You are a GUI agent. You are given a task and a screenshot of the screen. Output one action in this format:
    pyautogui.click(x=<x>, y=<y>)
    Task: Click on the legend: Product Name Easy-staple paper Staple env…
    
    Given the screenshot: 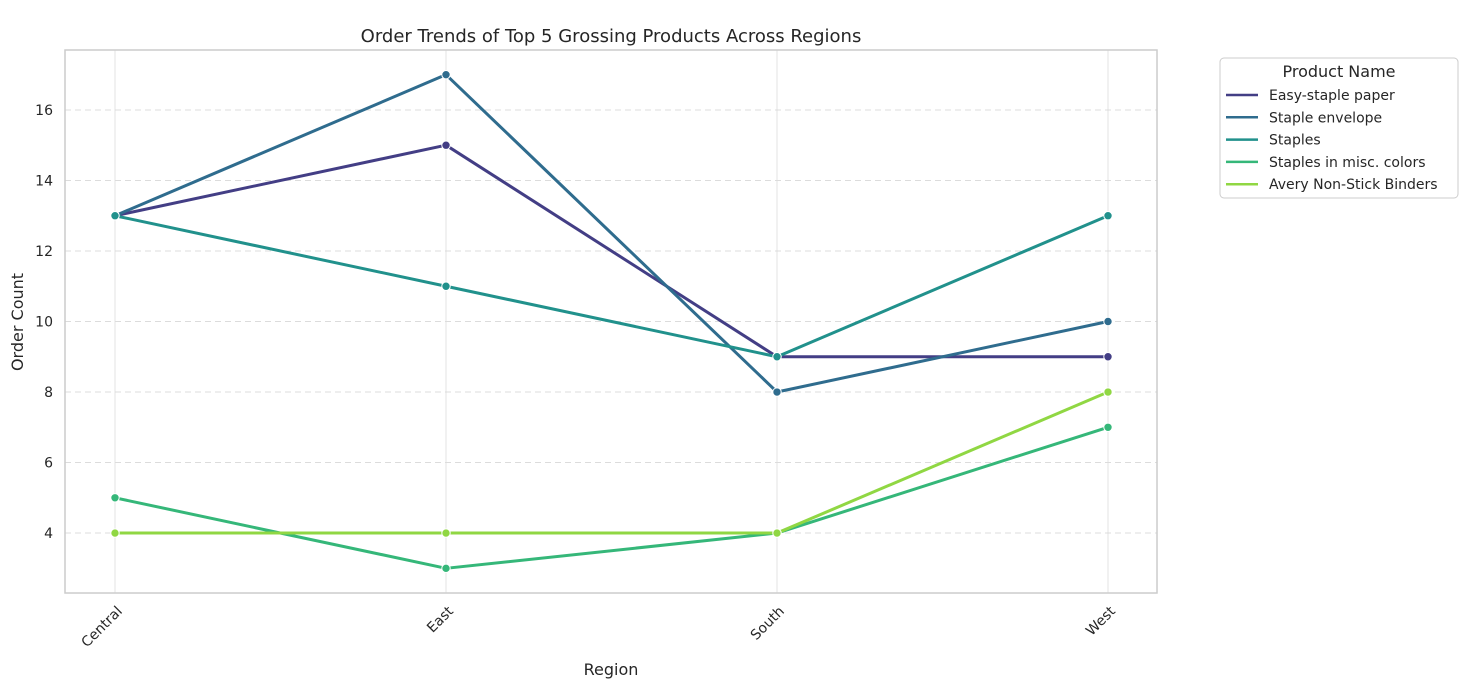 What is the action you would take?
    pyautogui.click(x=1339, y=128)
    